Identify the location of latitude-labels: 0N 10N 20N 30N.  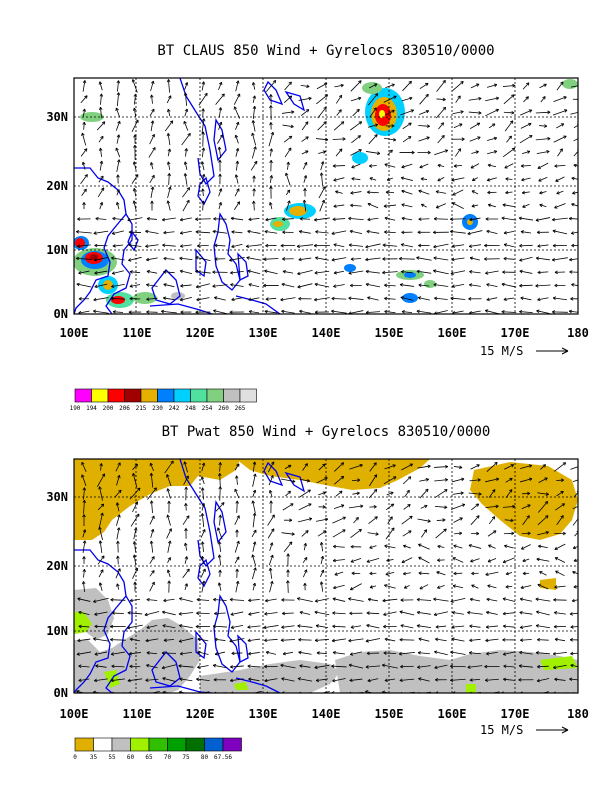
(57, 595).